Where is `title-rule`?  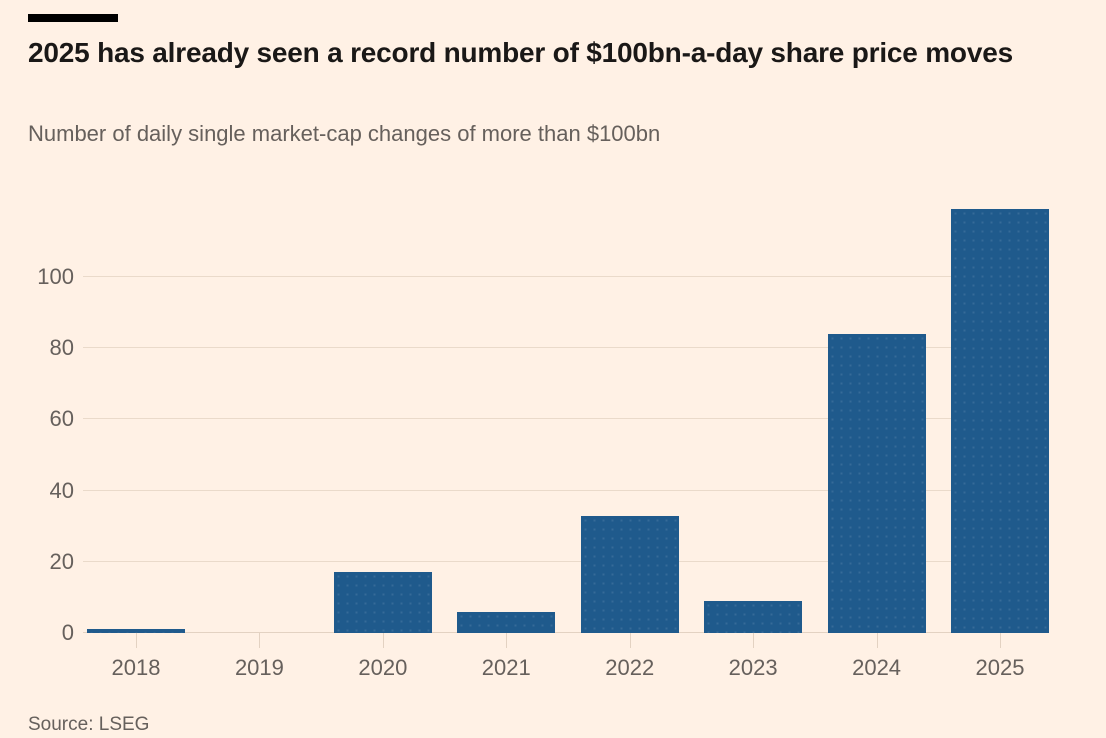
title-rule is located at coordinates (73, 18).